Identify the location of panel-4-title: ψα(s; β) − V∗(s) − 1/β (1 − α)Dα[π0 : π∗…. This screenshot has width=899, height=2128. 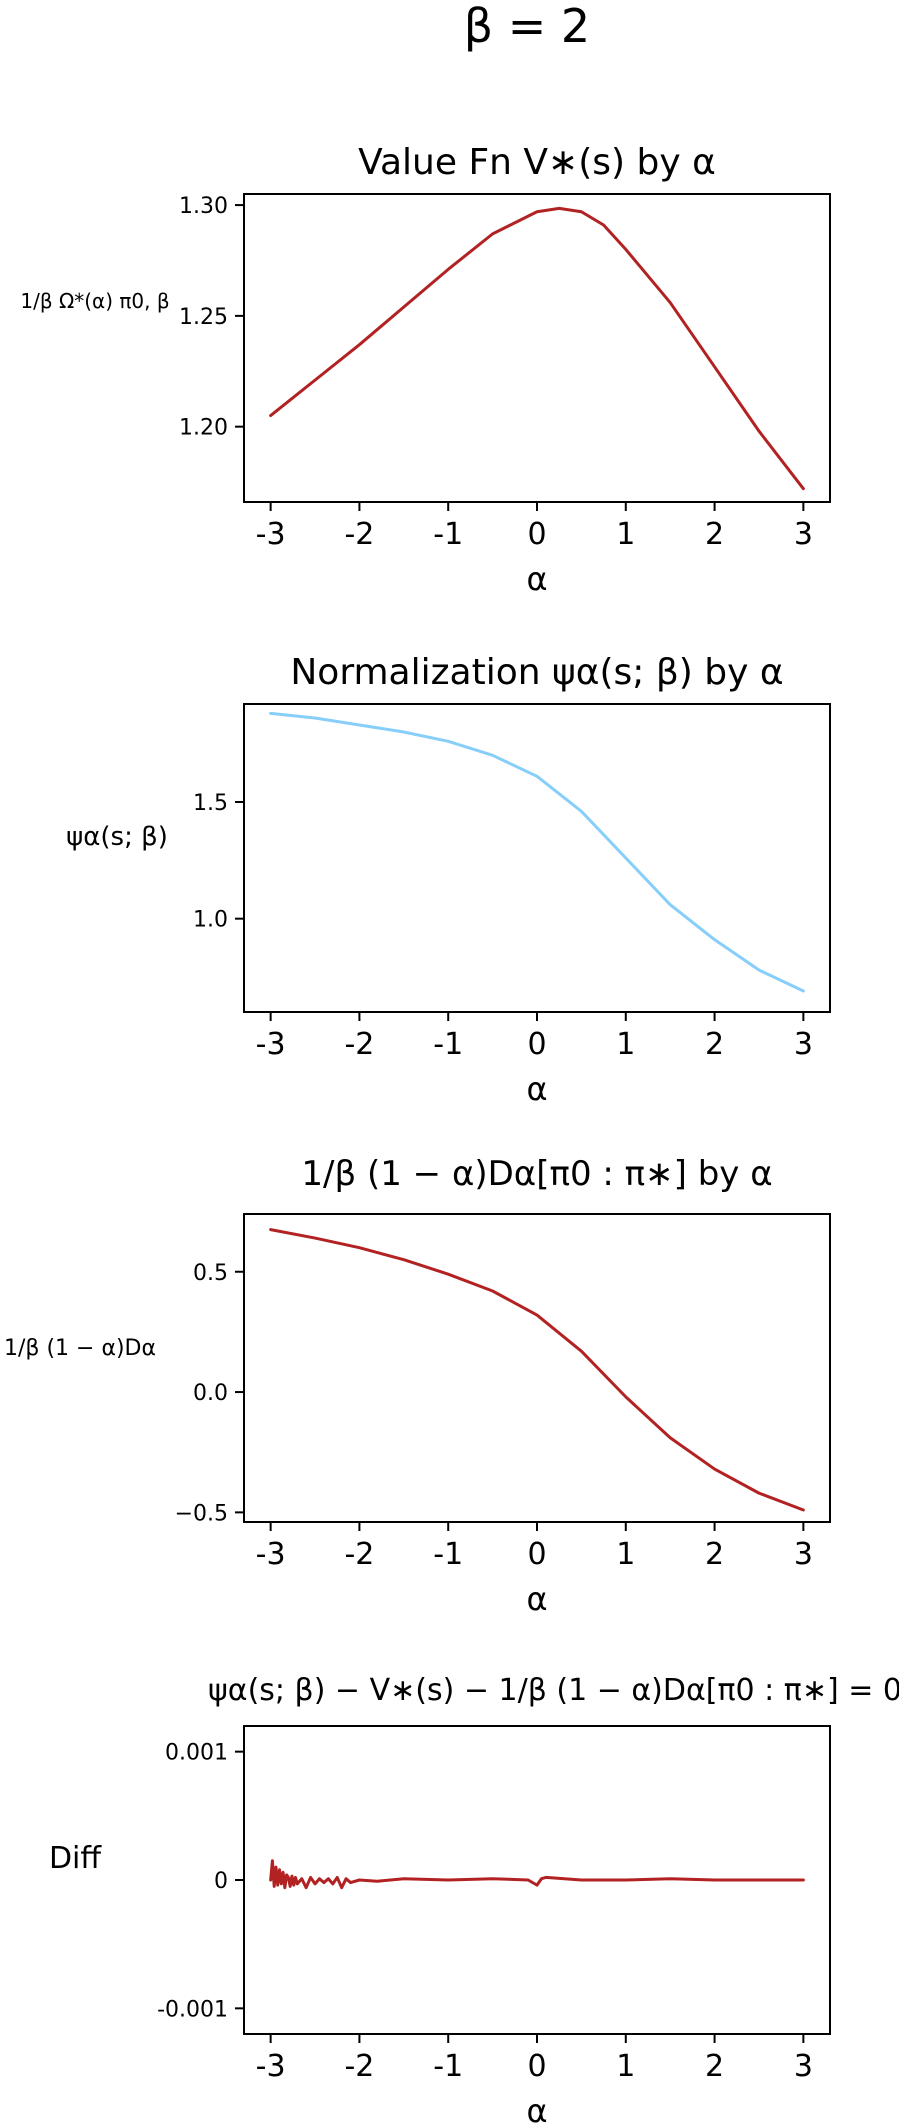
(553, 1690).